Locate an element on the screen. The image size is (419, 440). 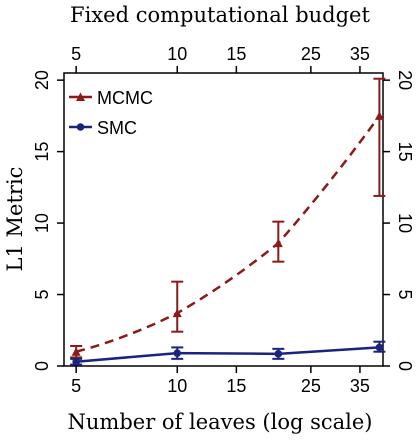
y-tick-label-right-20: 20 is located at coordinates (405, 80).